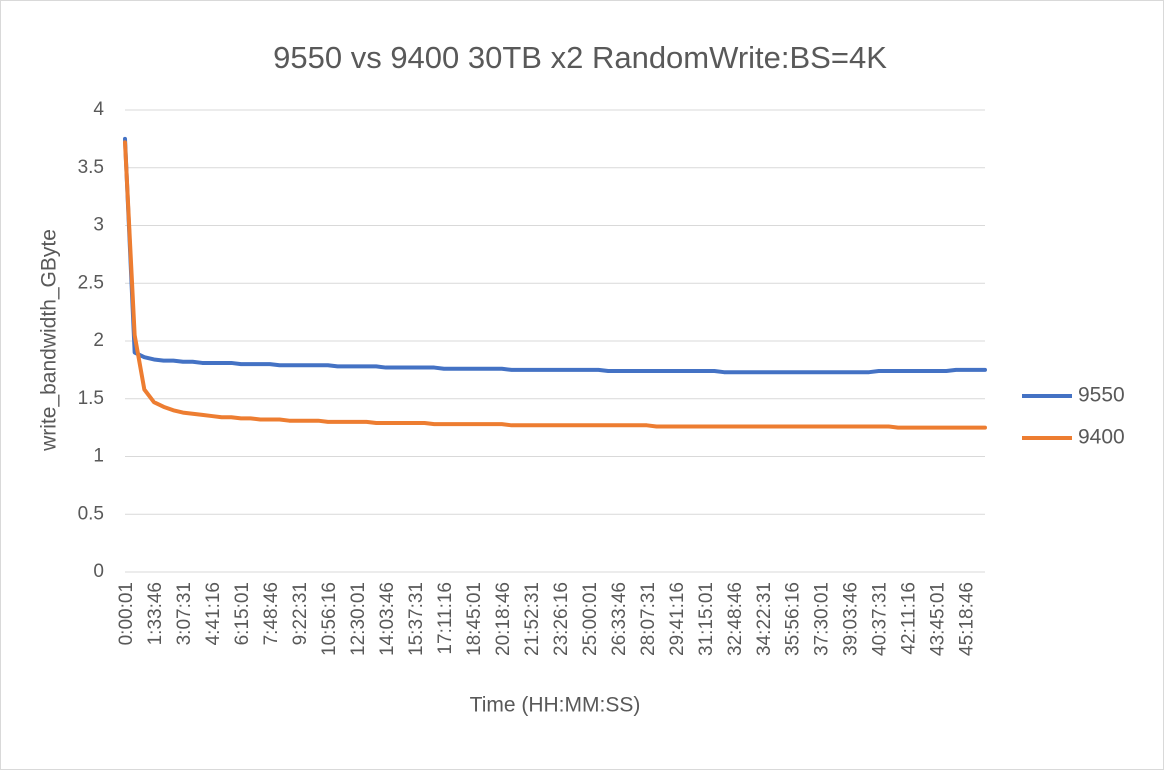 This screenshot has width=1164, height=770. What do you see at coordinates (967, 619) in the screenshot?
I see `x-tick-label: 45:18:46` at bounding box center [967, 619].